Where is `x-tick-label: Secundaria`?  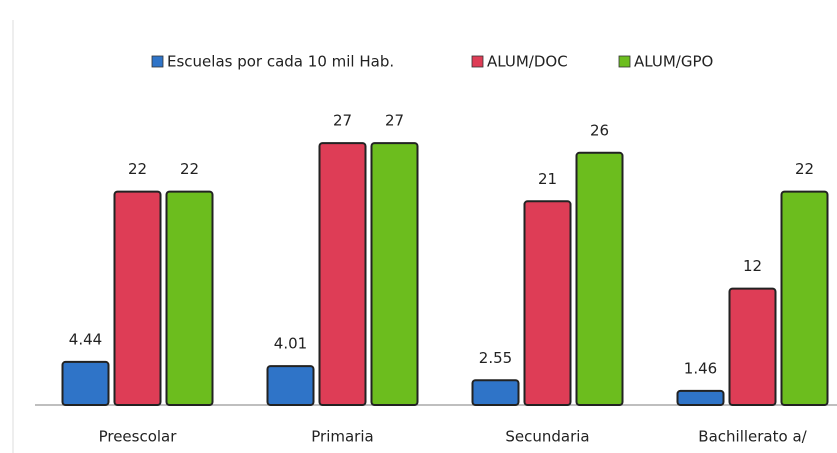 x-tick-label: Secundaria is located at coordinates (547, 437).